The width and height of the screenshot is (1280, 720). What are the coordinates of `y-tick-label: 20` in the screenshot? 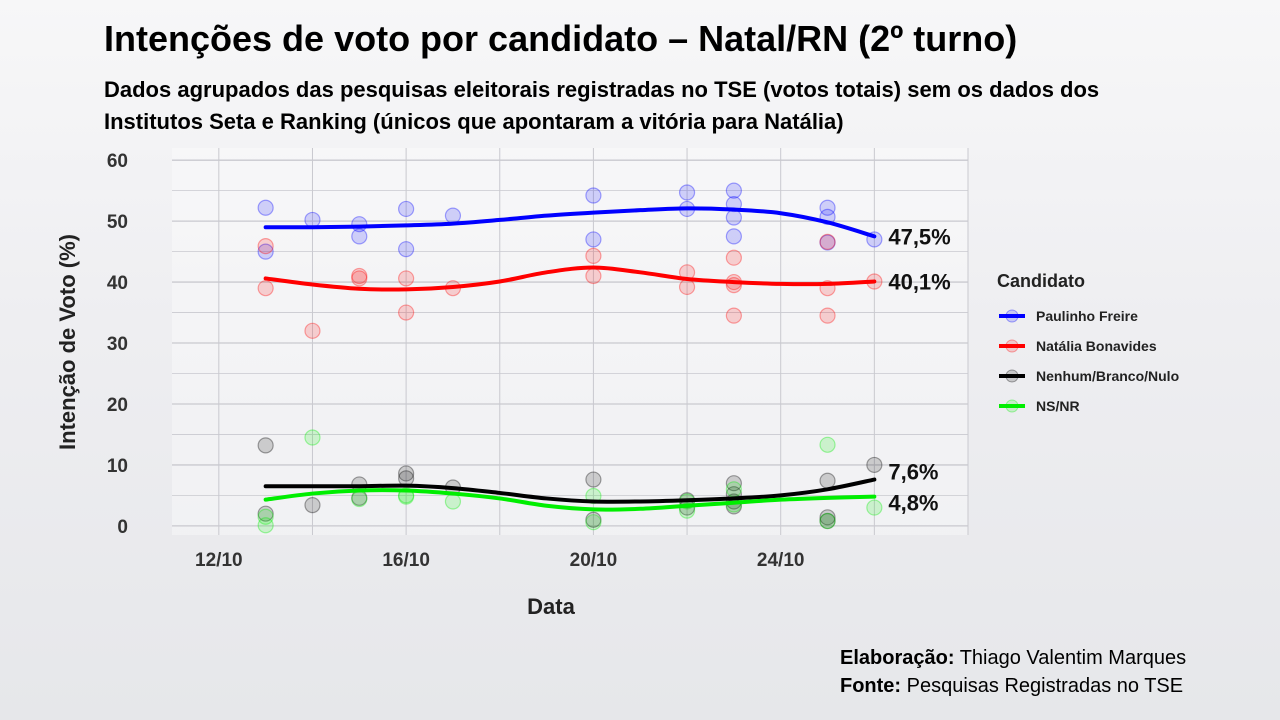 It's located at (117, 405).